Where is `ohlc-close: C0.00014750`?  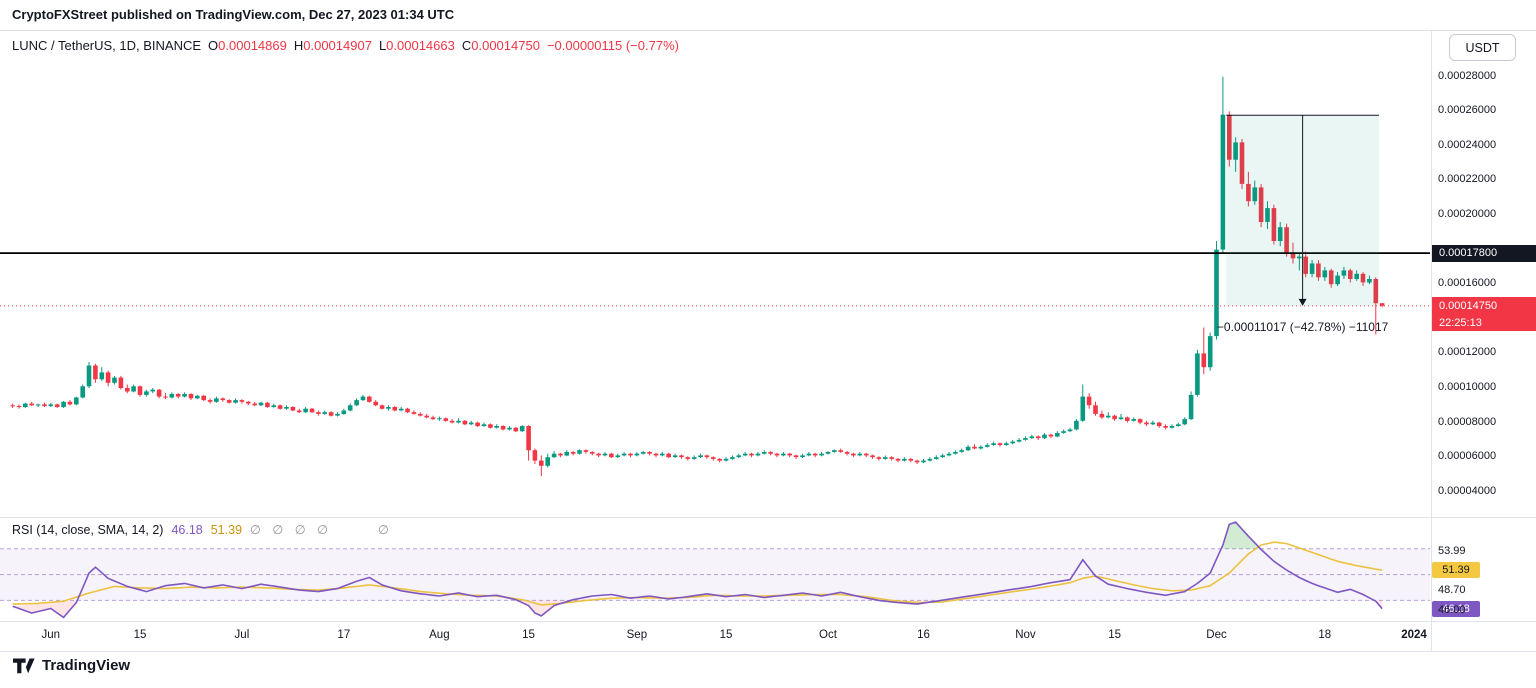
ohlc-close: C0.00014750 is located at coordinates (500, 45).